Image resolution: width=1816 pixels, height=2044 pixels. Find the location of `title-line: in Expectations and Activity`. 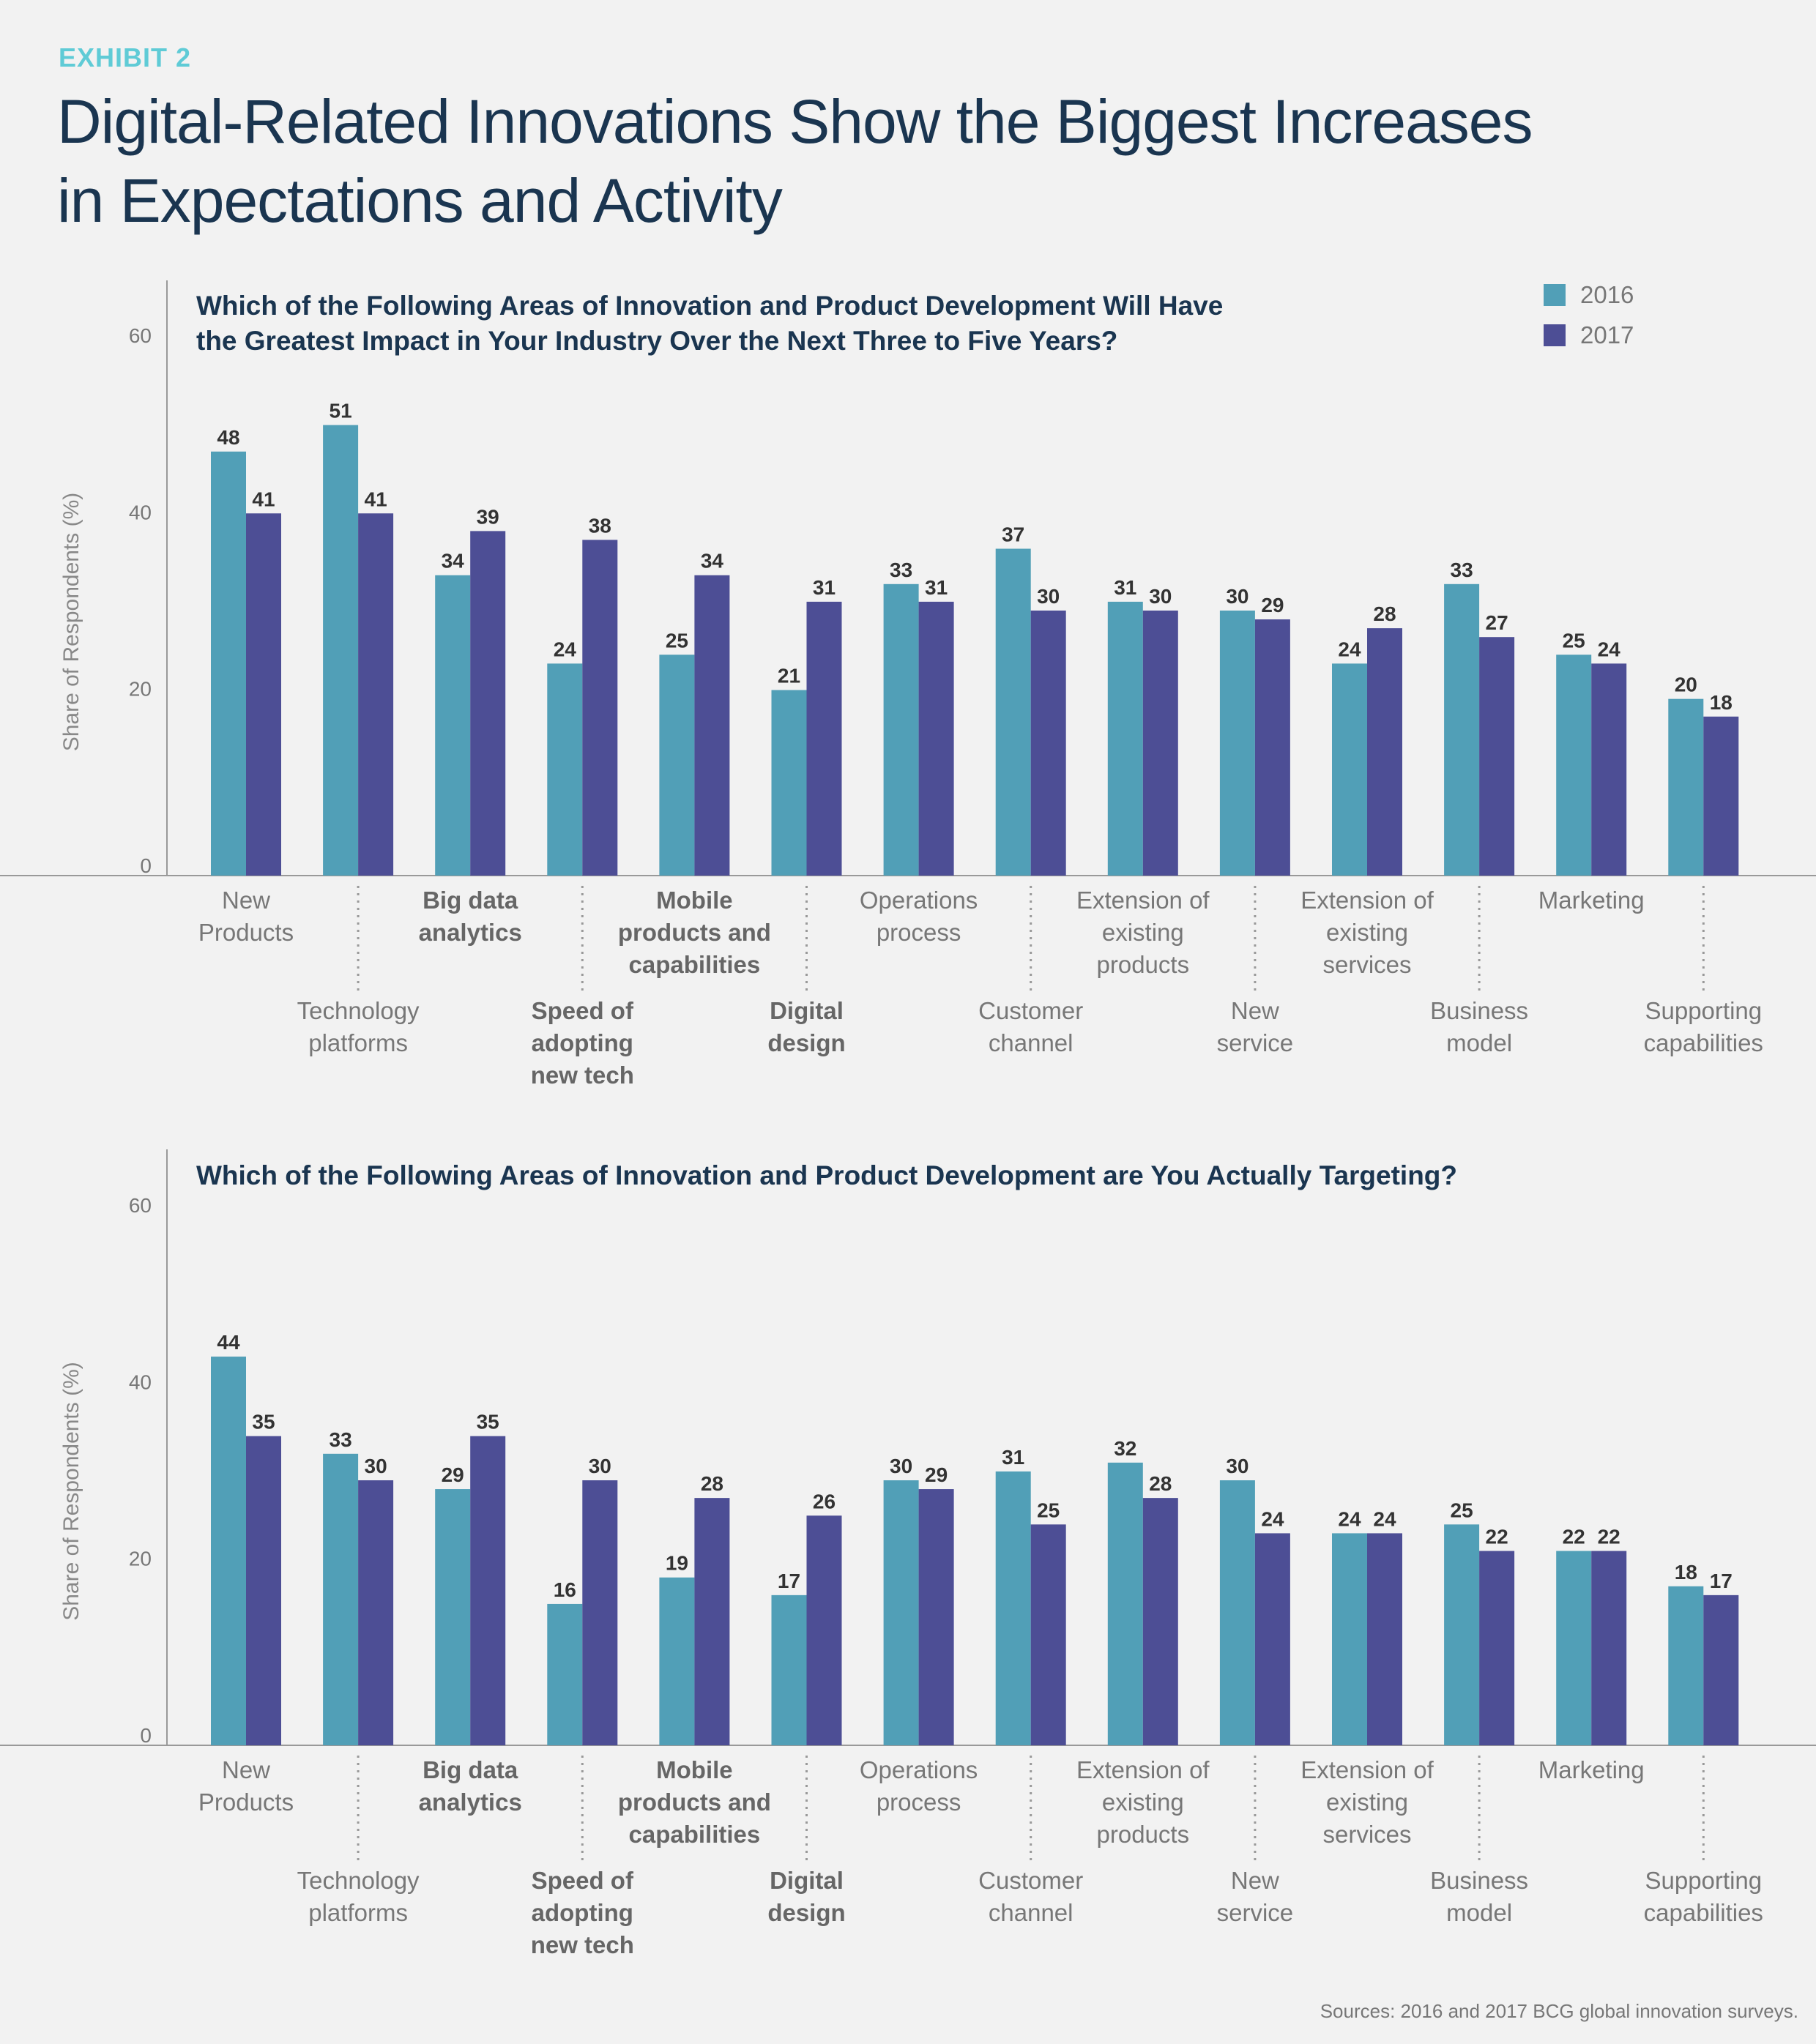

title-line: in Expectations and Activity is located at coordinates (420, 201).